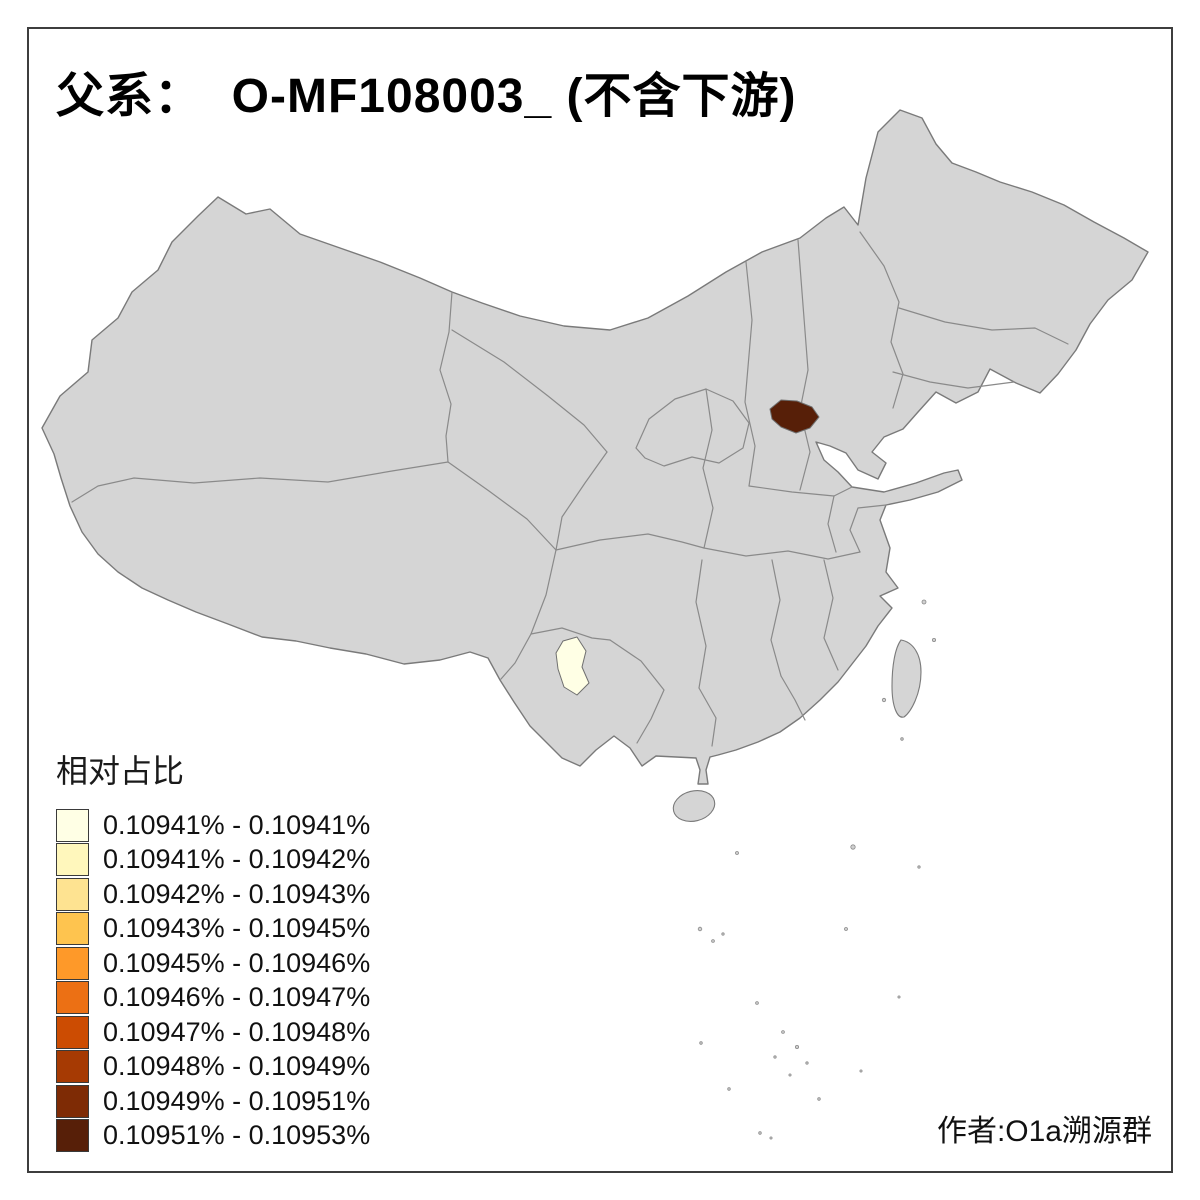 This screenshot has width=1200, height=1200. I want to click on figure-title: 父系： O-MF108003_ (不含下游), so click(426, 96).